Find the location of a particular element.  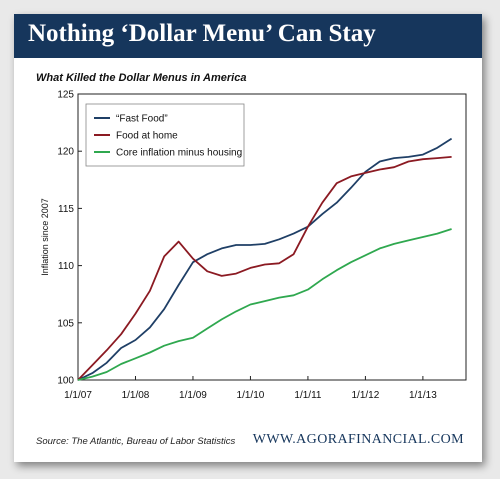

x-tick-label: 1/1/10 is located at coordinates (251, 395).